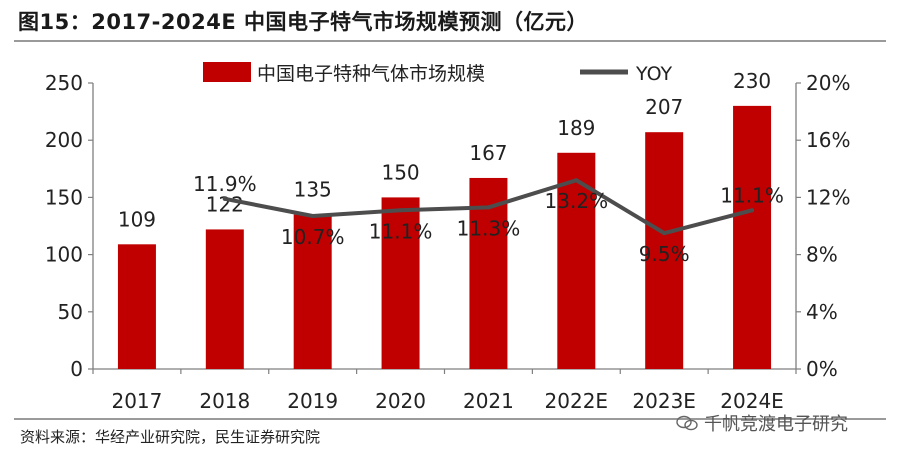  I want to click on x-tick-label: 2018, so click(224, 401).